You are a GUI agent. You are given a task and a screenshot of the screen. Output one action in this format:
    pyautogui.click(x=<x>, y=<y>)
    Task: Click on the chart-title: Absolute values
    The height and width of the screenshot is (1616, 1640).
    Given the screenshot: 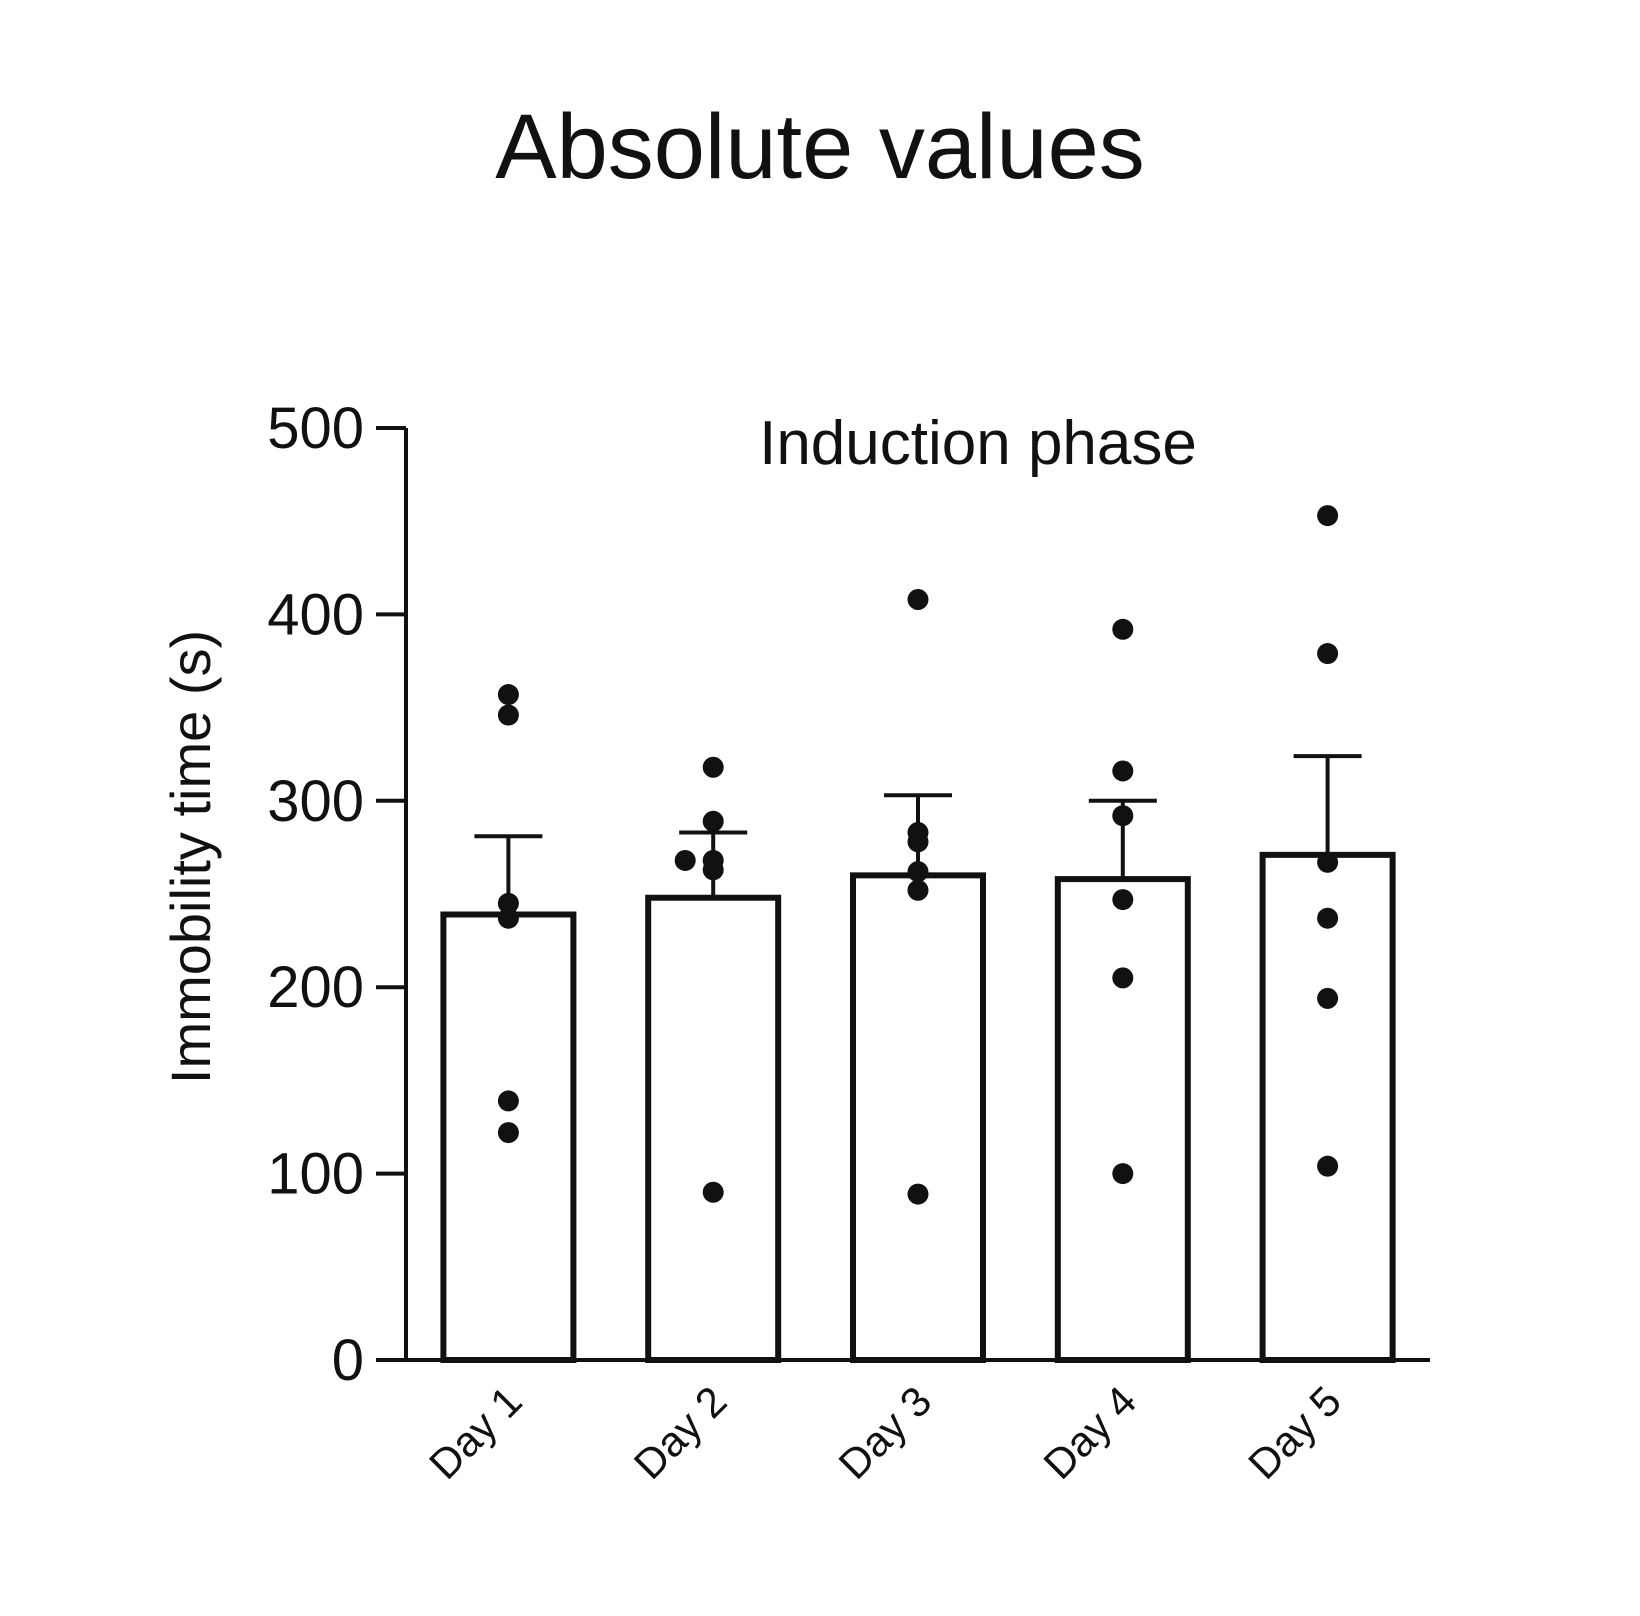 What is the action you would take?
    pyautogui.click(x=820, y=147)
    